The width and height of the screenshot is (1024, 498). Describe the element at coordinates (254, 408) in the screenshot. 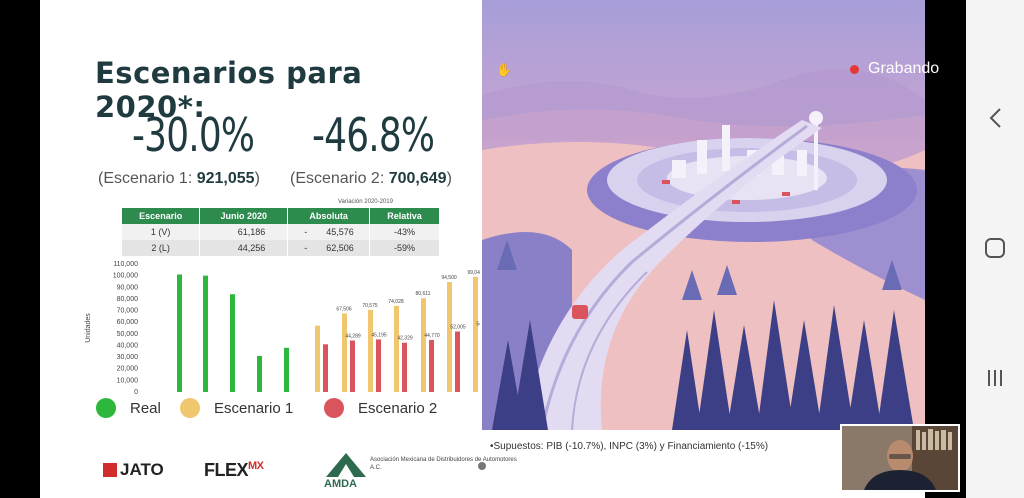

I see `legend-esc1-label: Escenario 1` at that location.